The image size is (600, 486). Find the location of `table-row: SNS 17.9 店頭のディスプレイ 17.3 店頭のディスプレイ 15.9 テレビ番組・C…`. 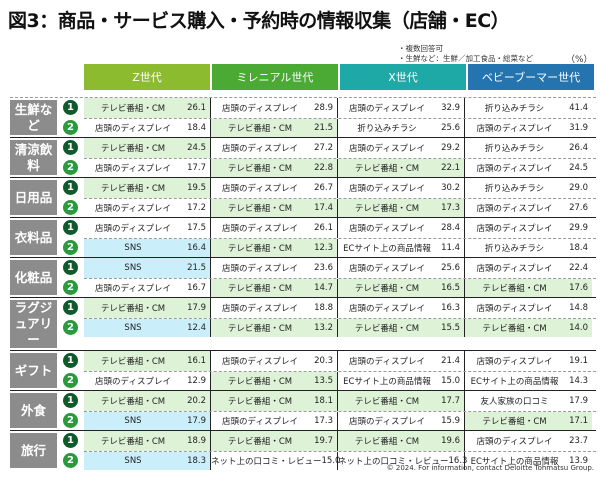

table-row: SNS 17.9 店頭のディスプレイ 17.3 店頭のディスプレイ 15.9 テレビ番組・C… is located at coordinates (340, 420).